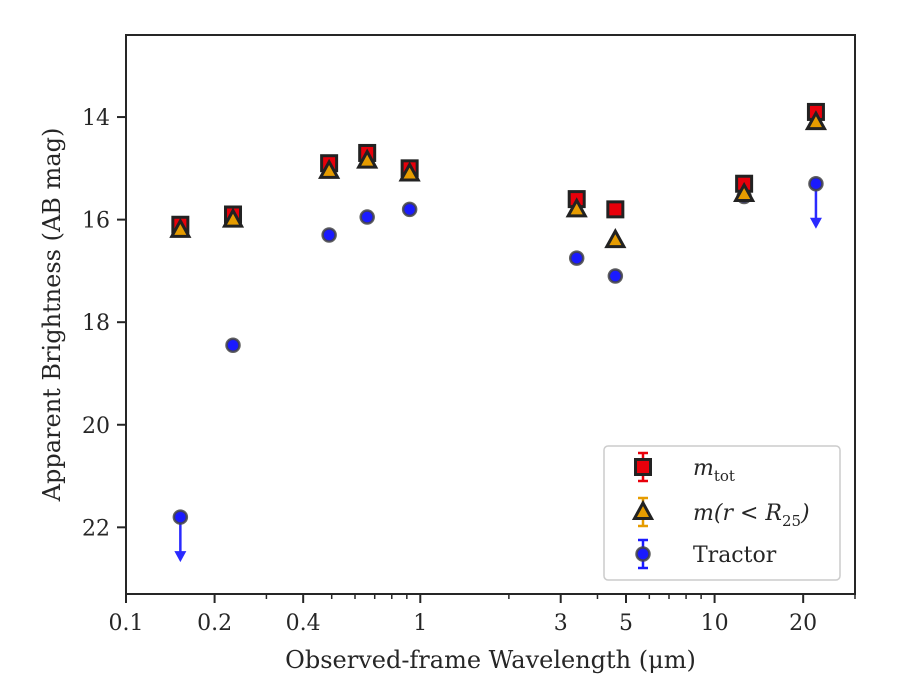  I want to click on x-tick-label: 0.2, so click(214, 623).